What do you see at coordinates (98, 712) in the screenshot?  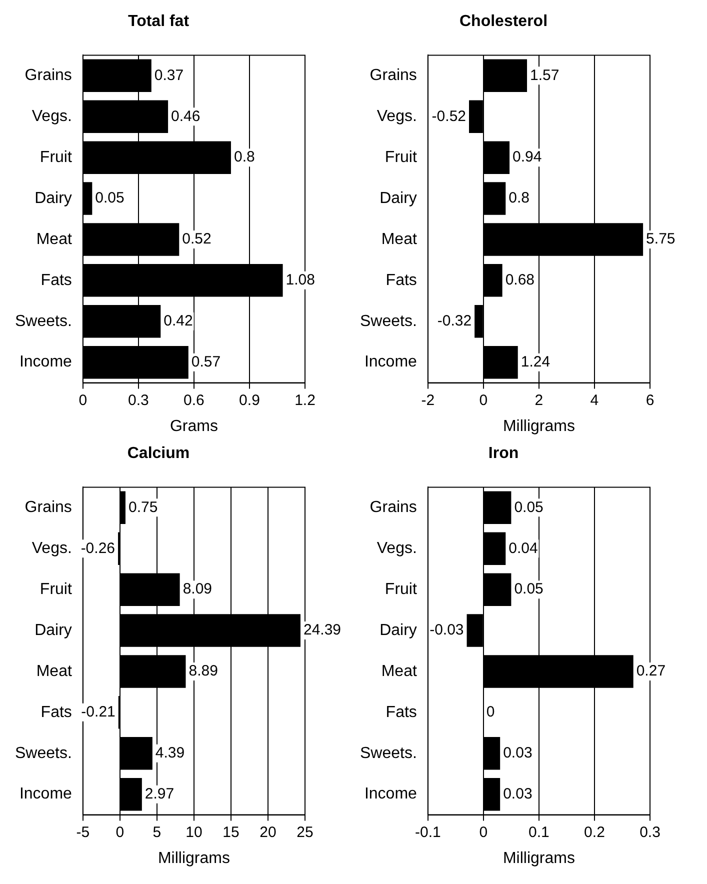 I see `data-label: -0.21` at bounding box center [98, 712].